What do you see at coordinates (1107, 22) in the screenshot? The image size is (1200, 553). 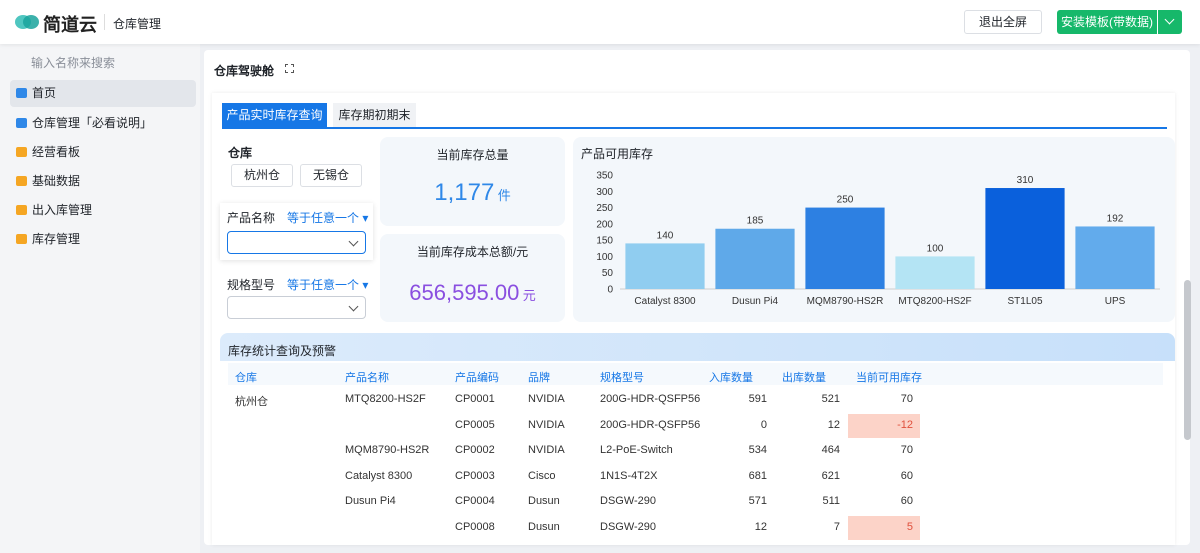 I see `install-button: 安装模板(带数据)` at bounding box center [1107, 22].